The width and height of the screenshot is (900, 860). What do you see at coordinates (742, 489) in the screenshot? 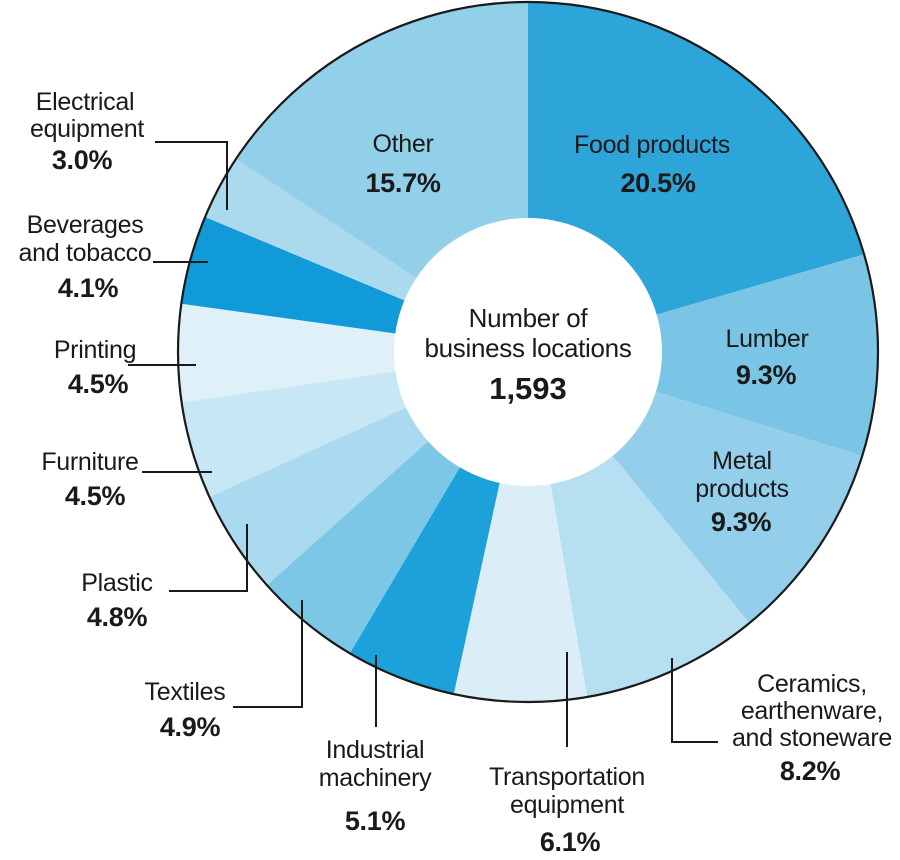
I see `label-metal-products-line2: products` at bounding box center [742, 489].